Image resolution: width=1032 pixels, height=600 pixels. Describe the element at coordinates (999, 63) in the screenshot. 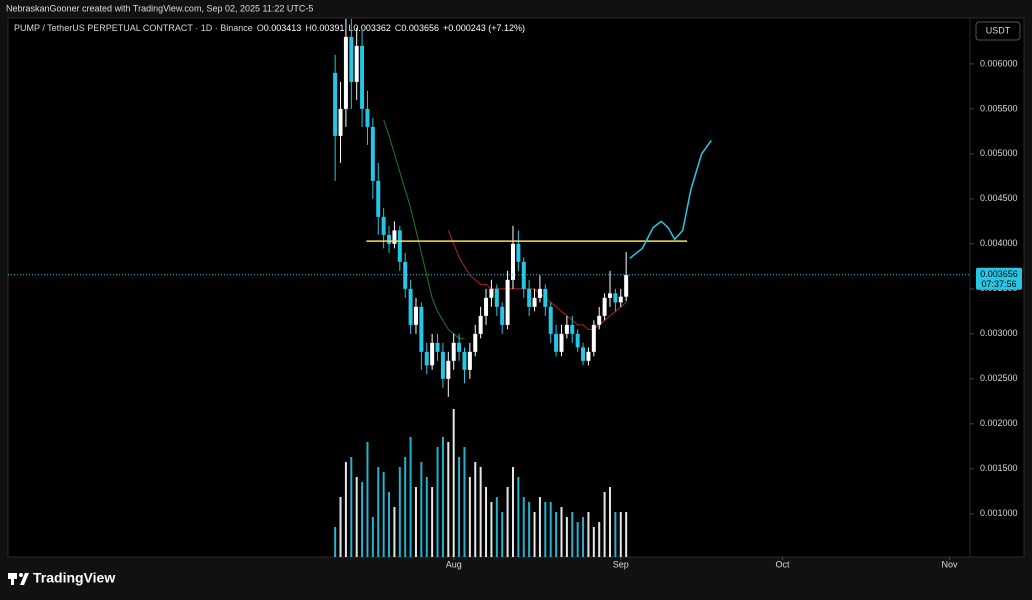

I see `y-tick-label: 0.006000` at that location.